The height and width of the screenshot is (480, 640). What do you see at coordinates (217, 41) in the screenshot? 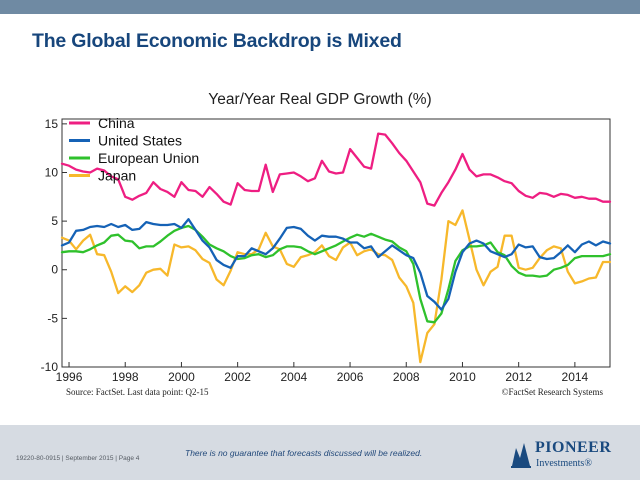
I see `slide-title: The Global Economic Backdrop is Mixed` at bounding box center [217, 41].